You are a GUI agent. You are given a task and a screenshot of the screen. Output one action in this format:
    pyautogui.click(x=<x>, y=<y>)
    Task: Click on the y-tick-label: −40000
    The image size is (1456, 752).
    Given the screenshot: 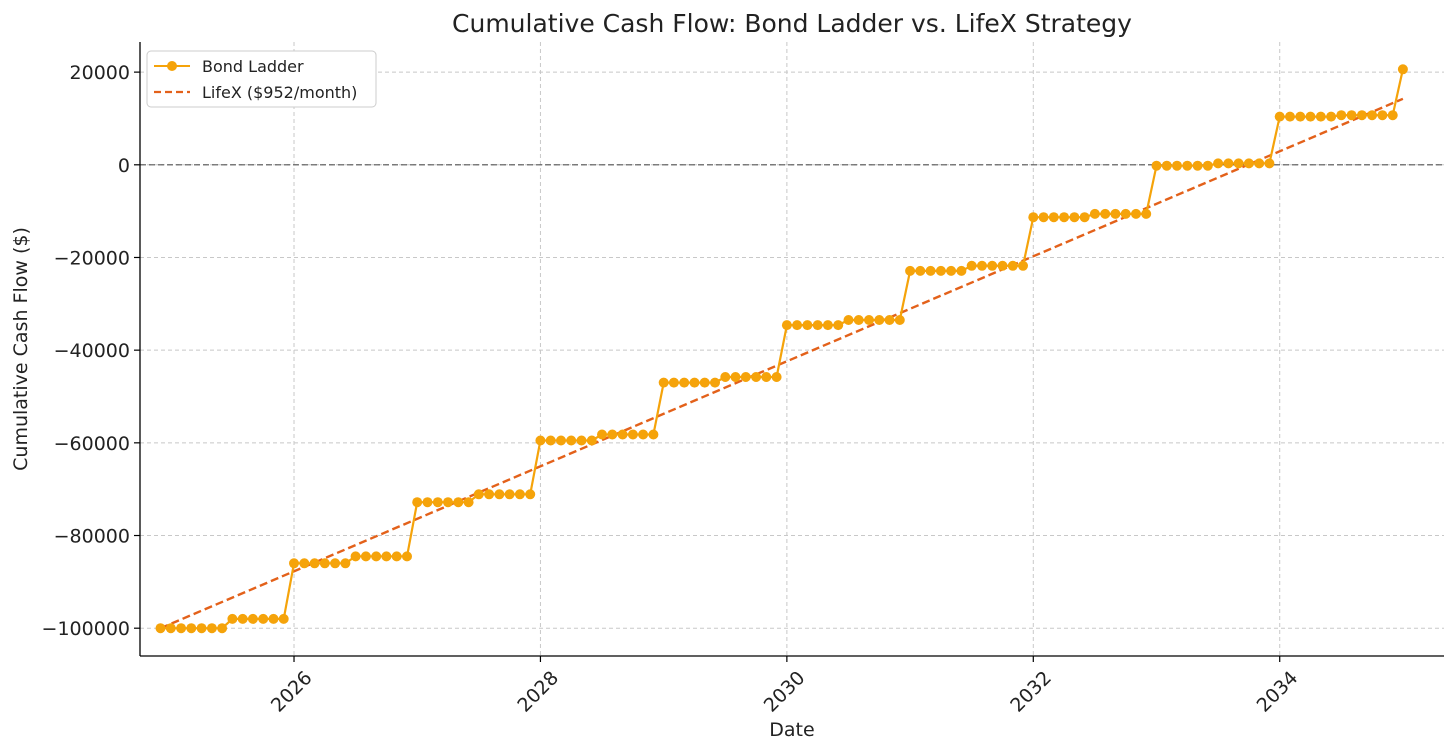 What is the action you would take?
    pyautogui.click(x=92, y=351)
    